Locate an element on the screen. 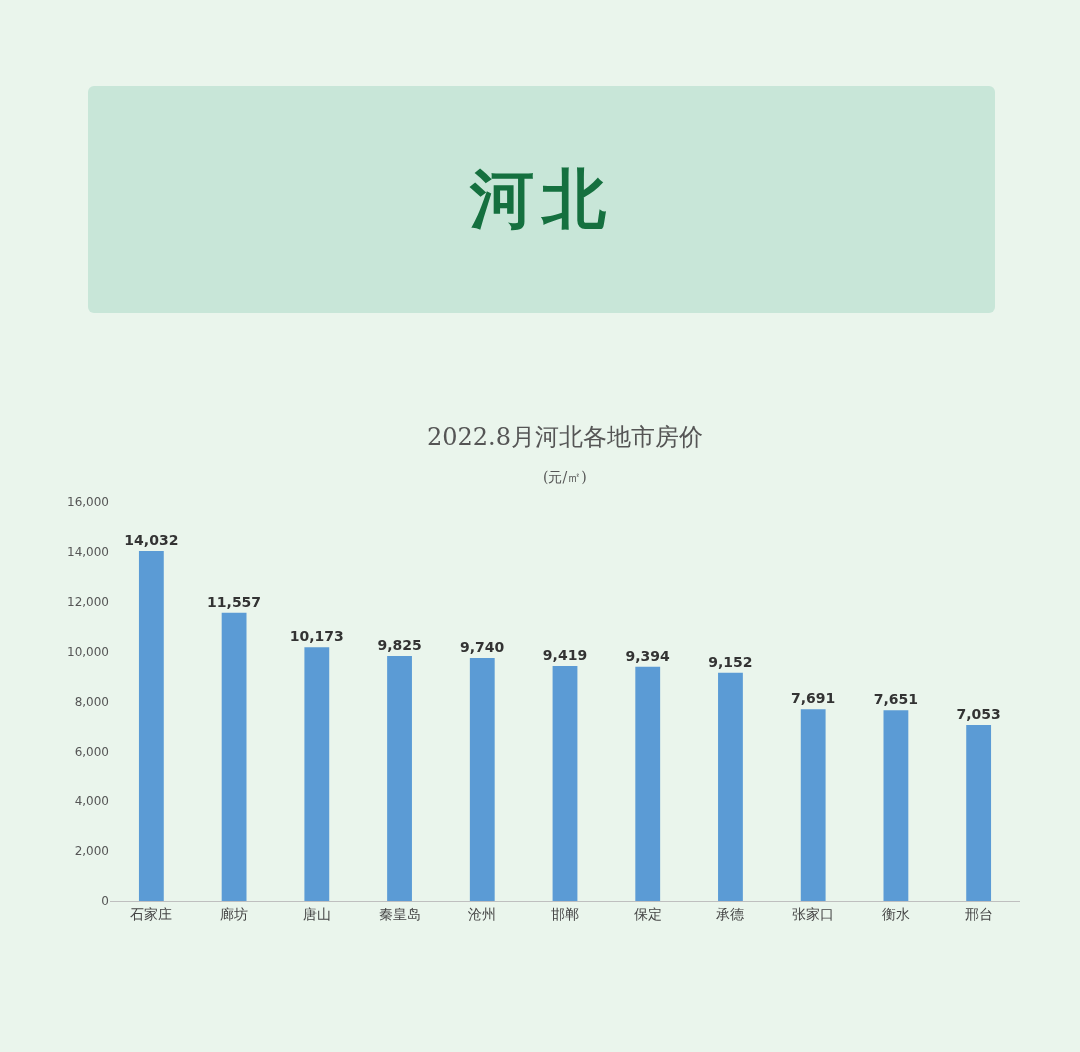 The image size is (1080, 1052). data-label: 7,691 is located at coordinates (813, 698).